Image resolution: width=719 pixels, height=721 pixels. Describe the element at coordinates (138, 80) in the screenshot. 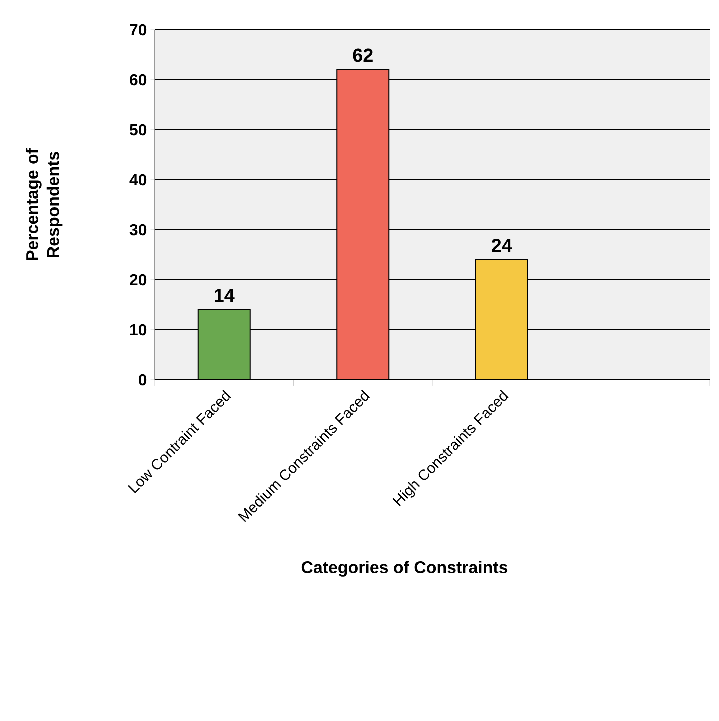

I see `y-tick-label: 60` at that location.